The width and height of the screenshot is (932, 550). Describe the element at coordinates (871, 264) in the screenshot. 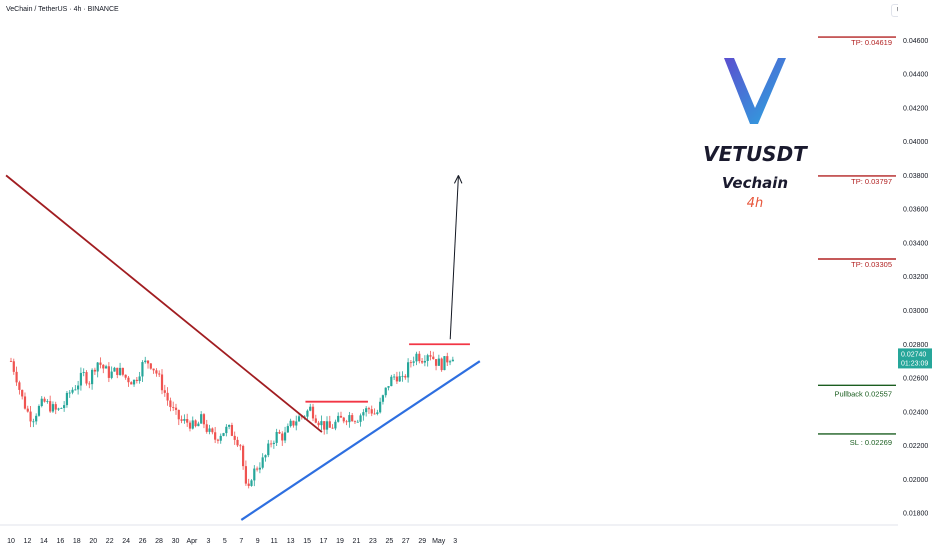

I see `target-level-label: TP: 0.03305` at that location.